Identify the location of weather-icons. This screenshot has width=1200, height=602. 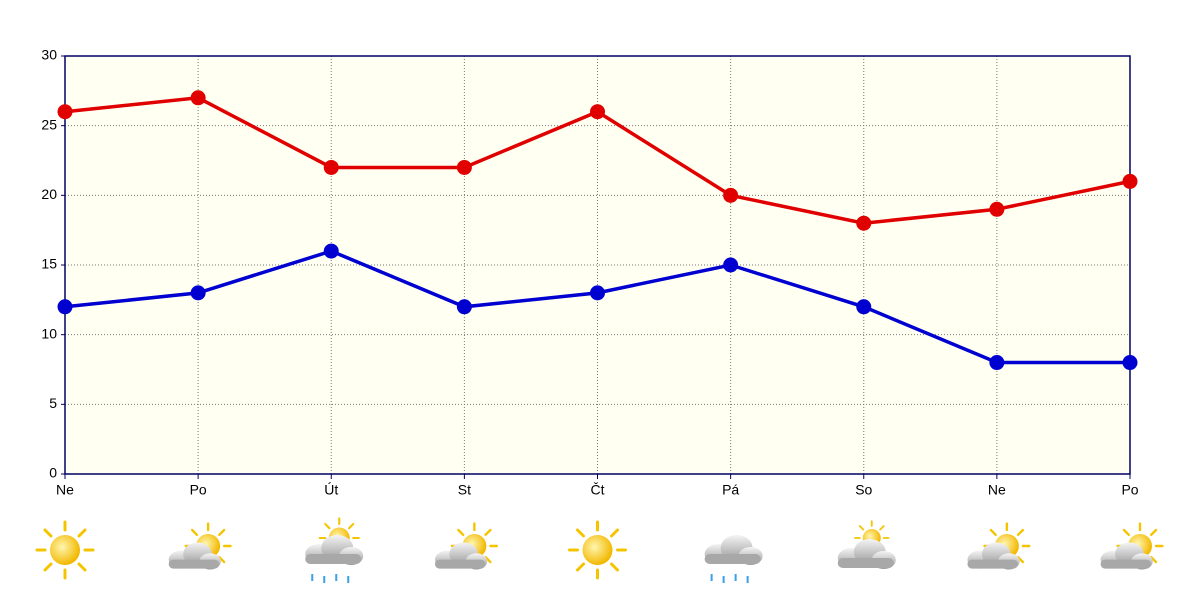
(599, 550).